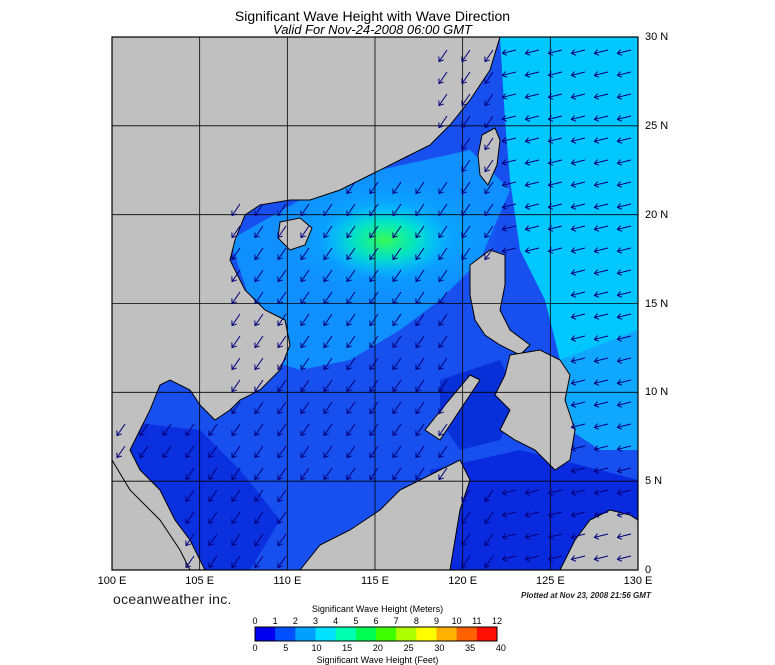  I want to click on longitude-label: 120 E, so click(463, 581).